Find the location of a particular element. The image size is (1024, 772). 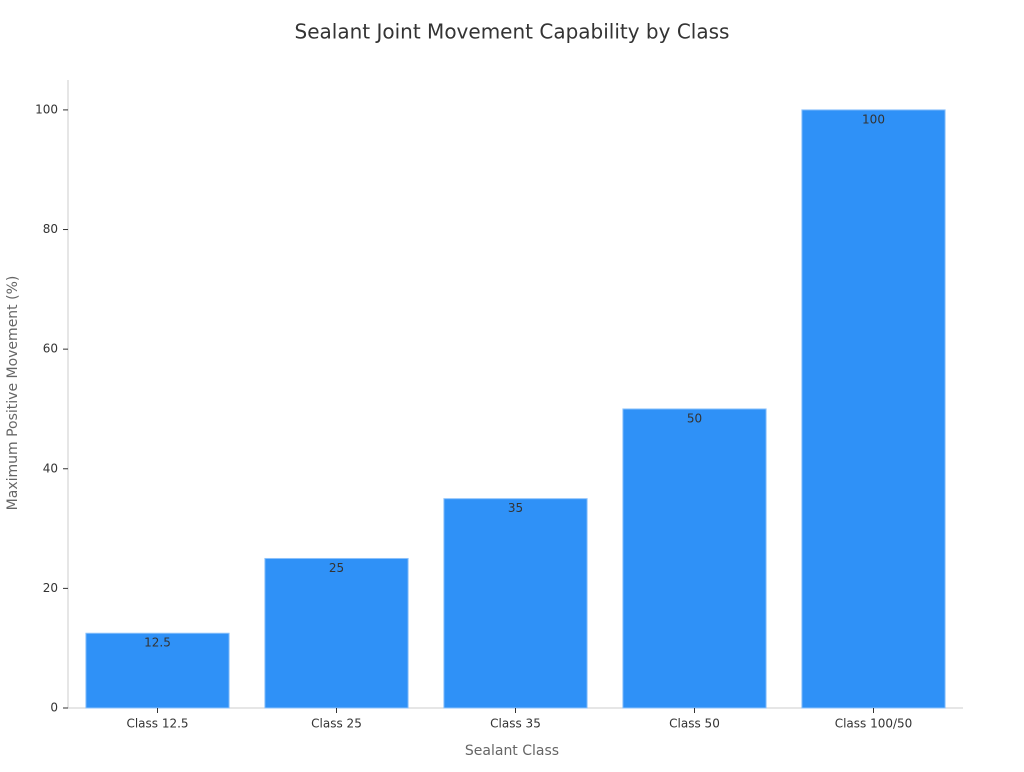

y-tick-label: 40 is located at coordinates (50, 468).